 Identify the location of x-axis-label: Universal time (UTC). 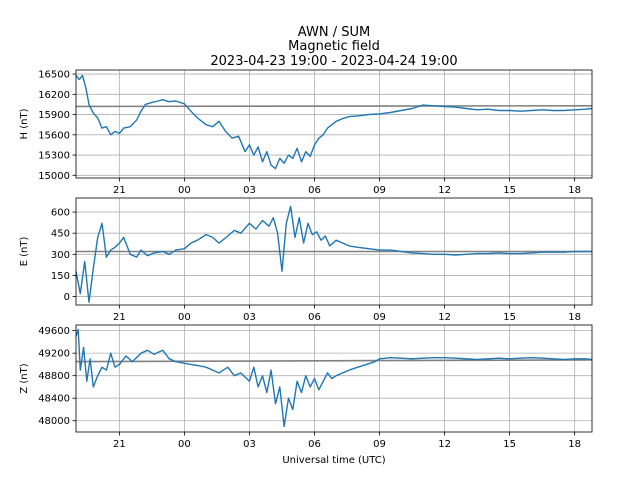
(333, 460).